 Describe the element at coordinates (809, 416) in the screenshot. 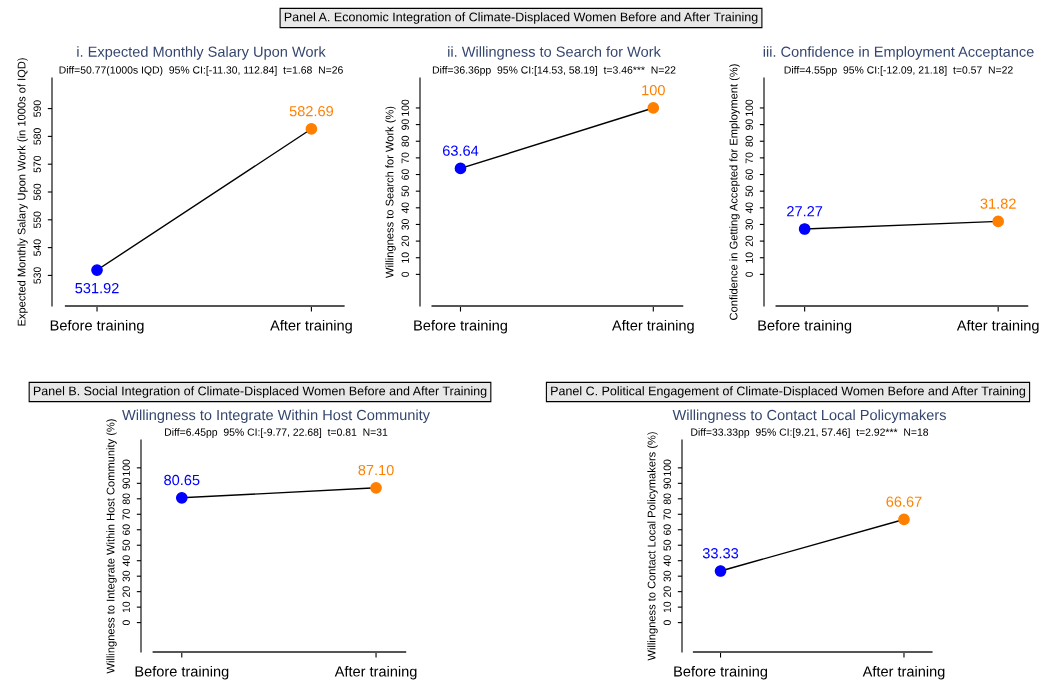

I see `chart-title: Willingness to Contact Local Policymakers` at that location.